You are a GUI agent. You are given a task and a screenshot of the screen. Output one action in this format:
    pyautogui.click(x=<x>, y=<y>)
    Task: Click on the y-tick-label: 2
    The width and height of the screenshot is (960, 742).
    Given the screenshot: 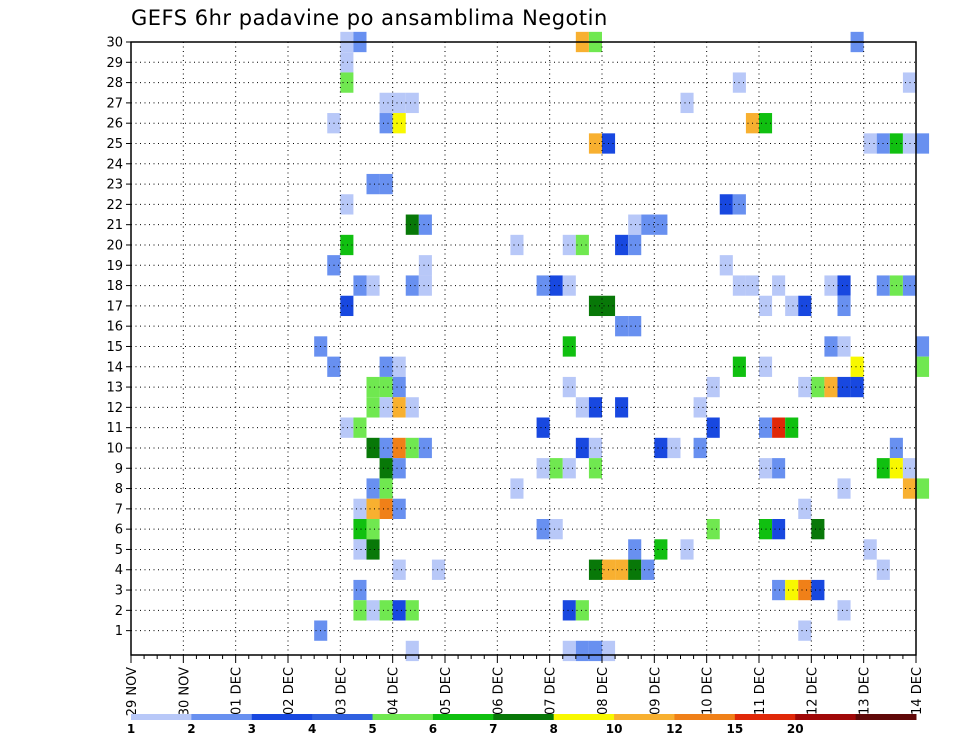 What is the action you would take?
    pyautogui.click(x=119, y=611)
    